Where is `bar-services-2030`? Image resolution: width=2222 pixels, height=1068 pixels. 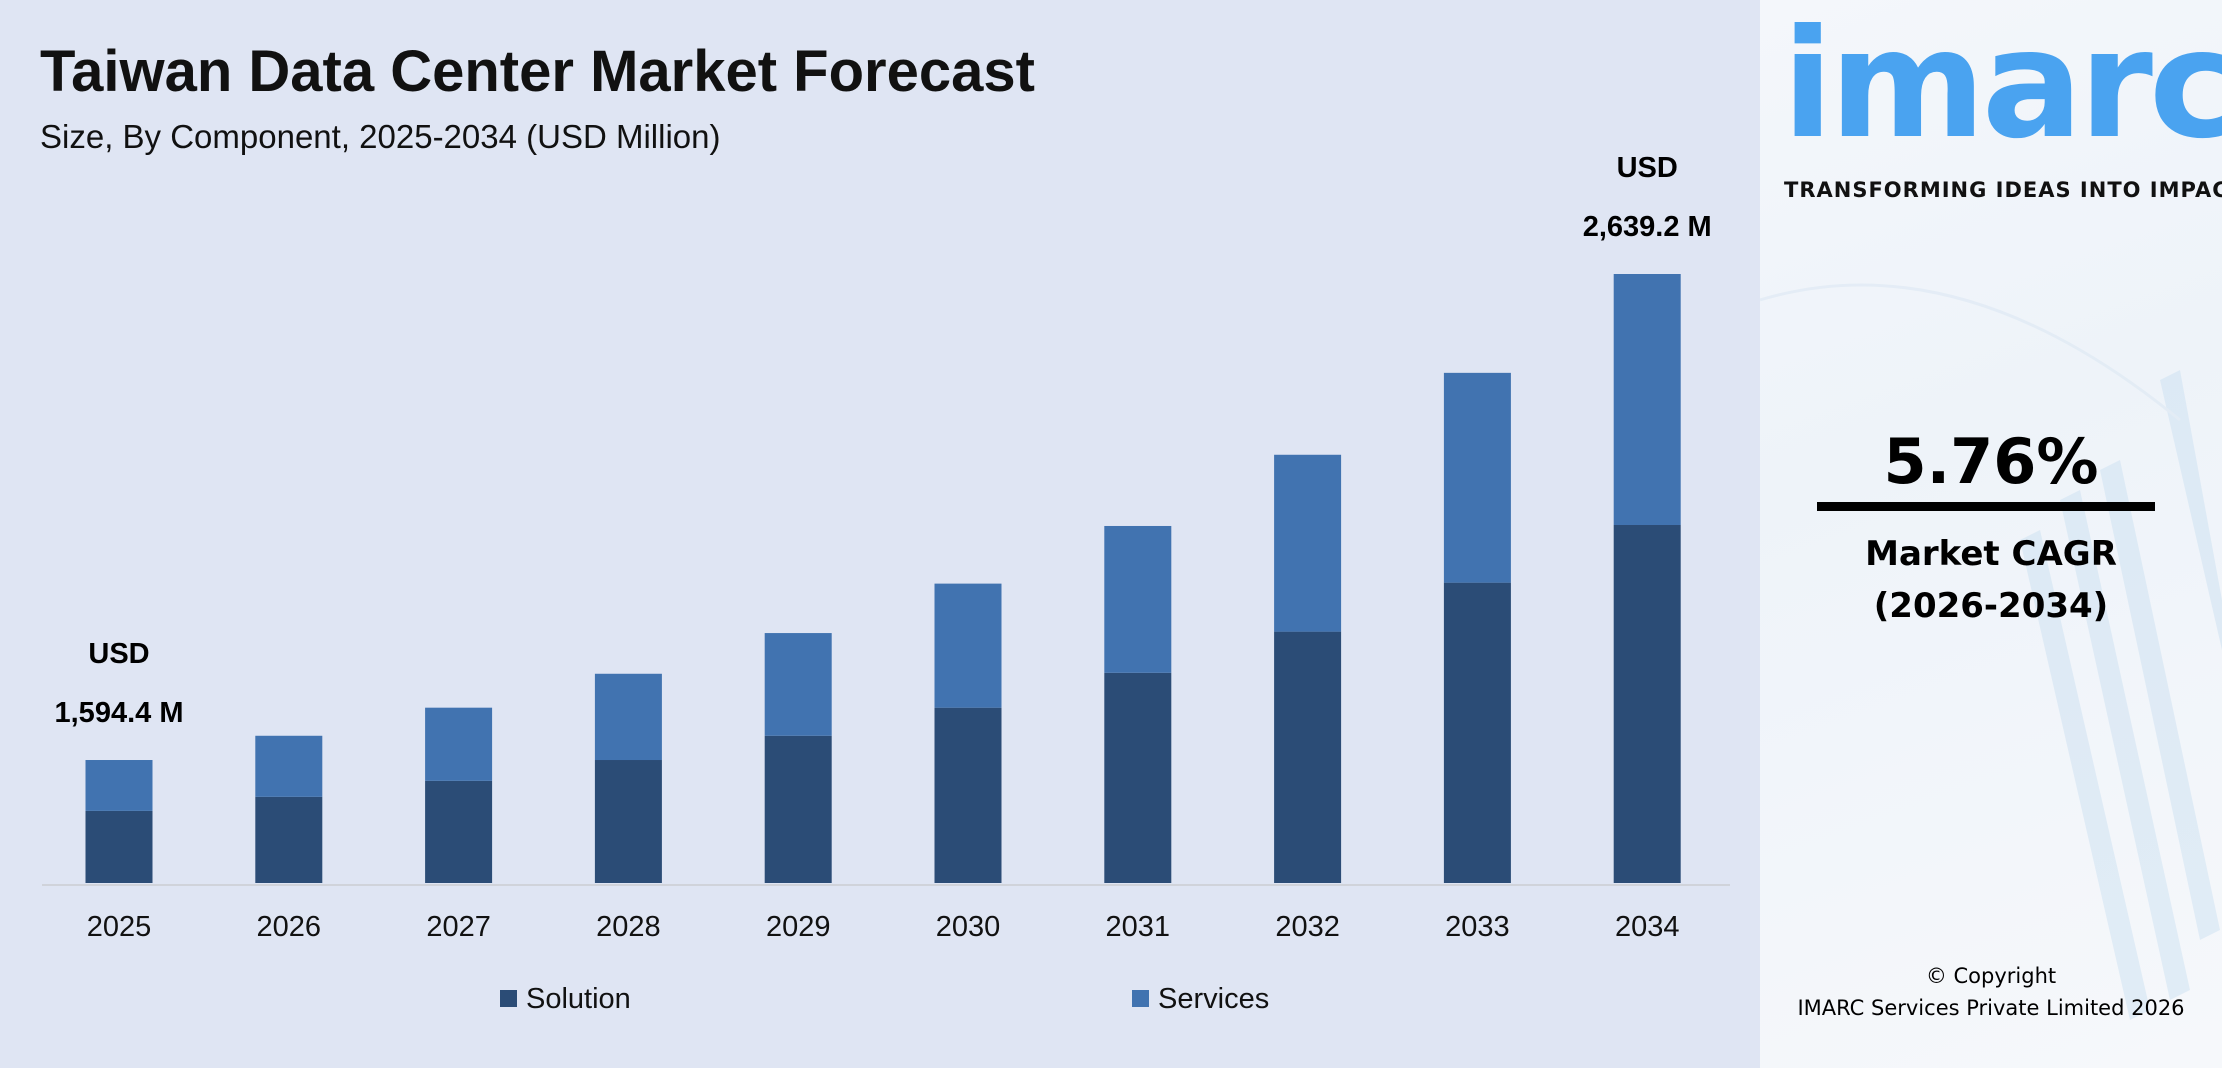
bar-services-2030 is located at coordinates (968, 645).